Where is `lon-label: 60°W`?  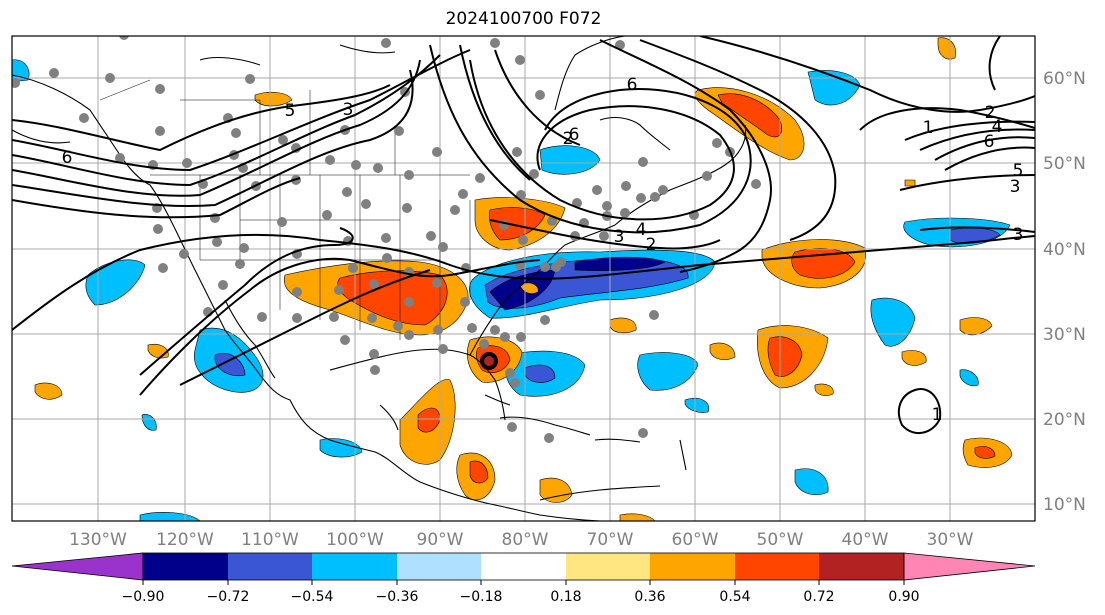
lon-label: 60°W is located at coordinates (695, 540).